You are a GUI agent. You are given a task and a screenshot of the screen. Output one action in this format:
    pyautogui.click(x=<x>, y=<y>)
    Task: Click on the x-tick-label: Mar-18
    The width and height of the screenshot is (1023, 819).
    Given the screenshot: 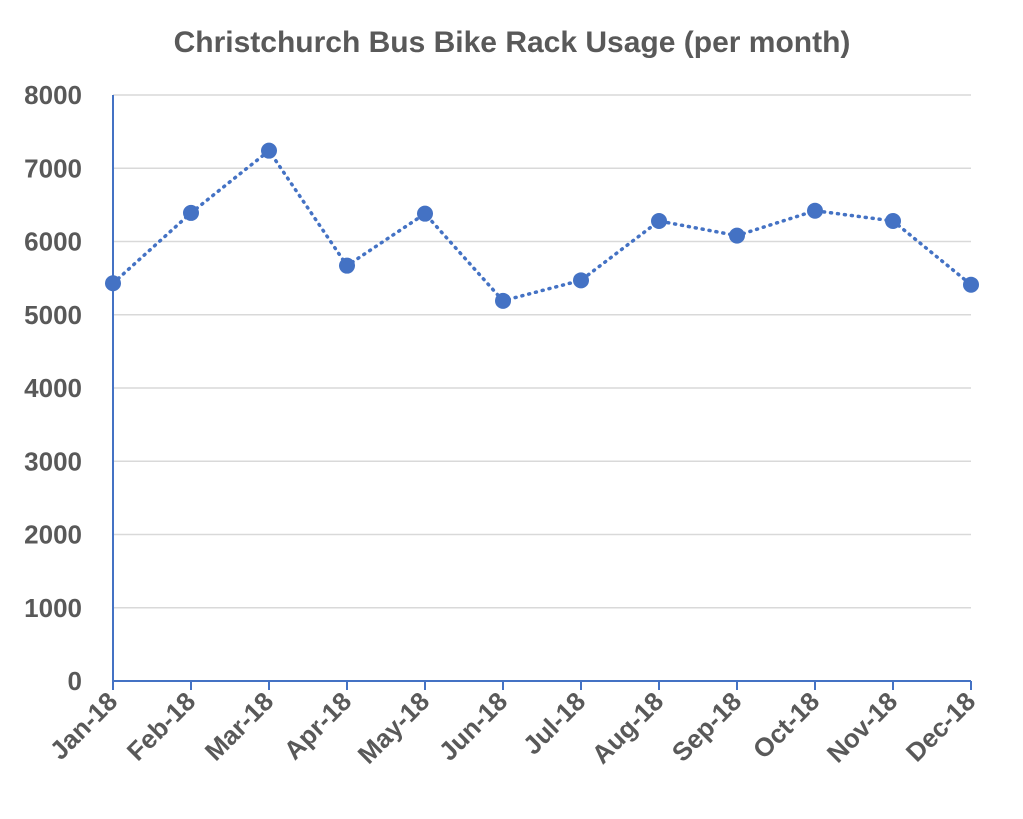 What is the action you would take?
    pyautogui.click(x=239, y=726)
    